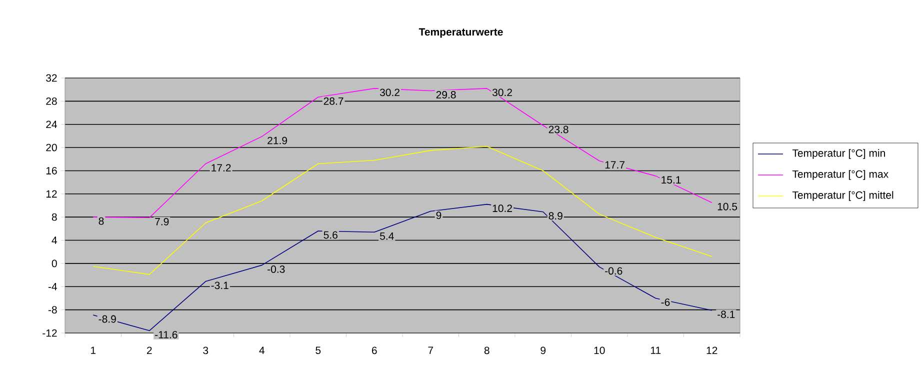 The height and width of the screenshot is (391, 922). What do you see at coordinates (334, 101) in the screenshot?
I see `data-label: 28.7` at bounding box center [334, 101].